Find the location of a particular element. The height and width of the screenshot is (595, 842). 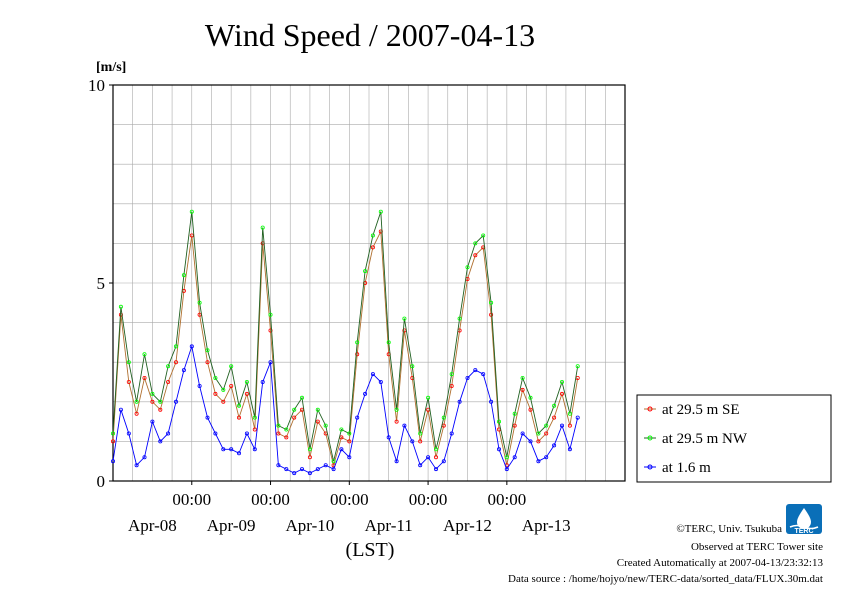

terc-logo-icon: TERC is located at coordinates (804, 519).